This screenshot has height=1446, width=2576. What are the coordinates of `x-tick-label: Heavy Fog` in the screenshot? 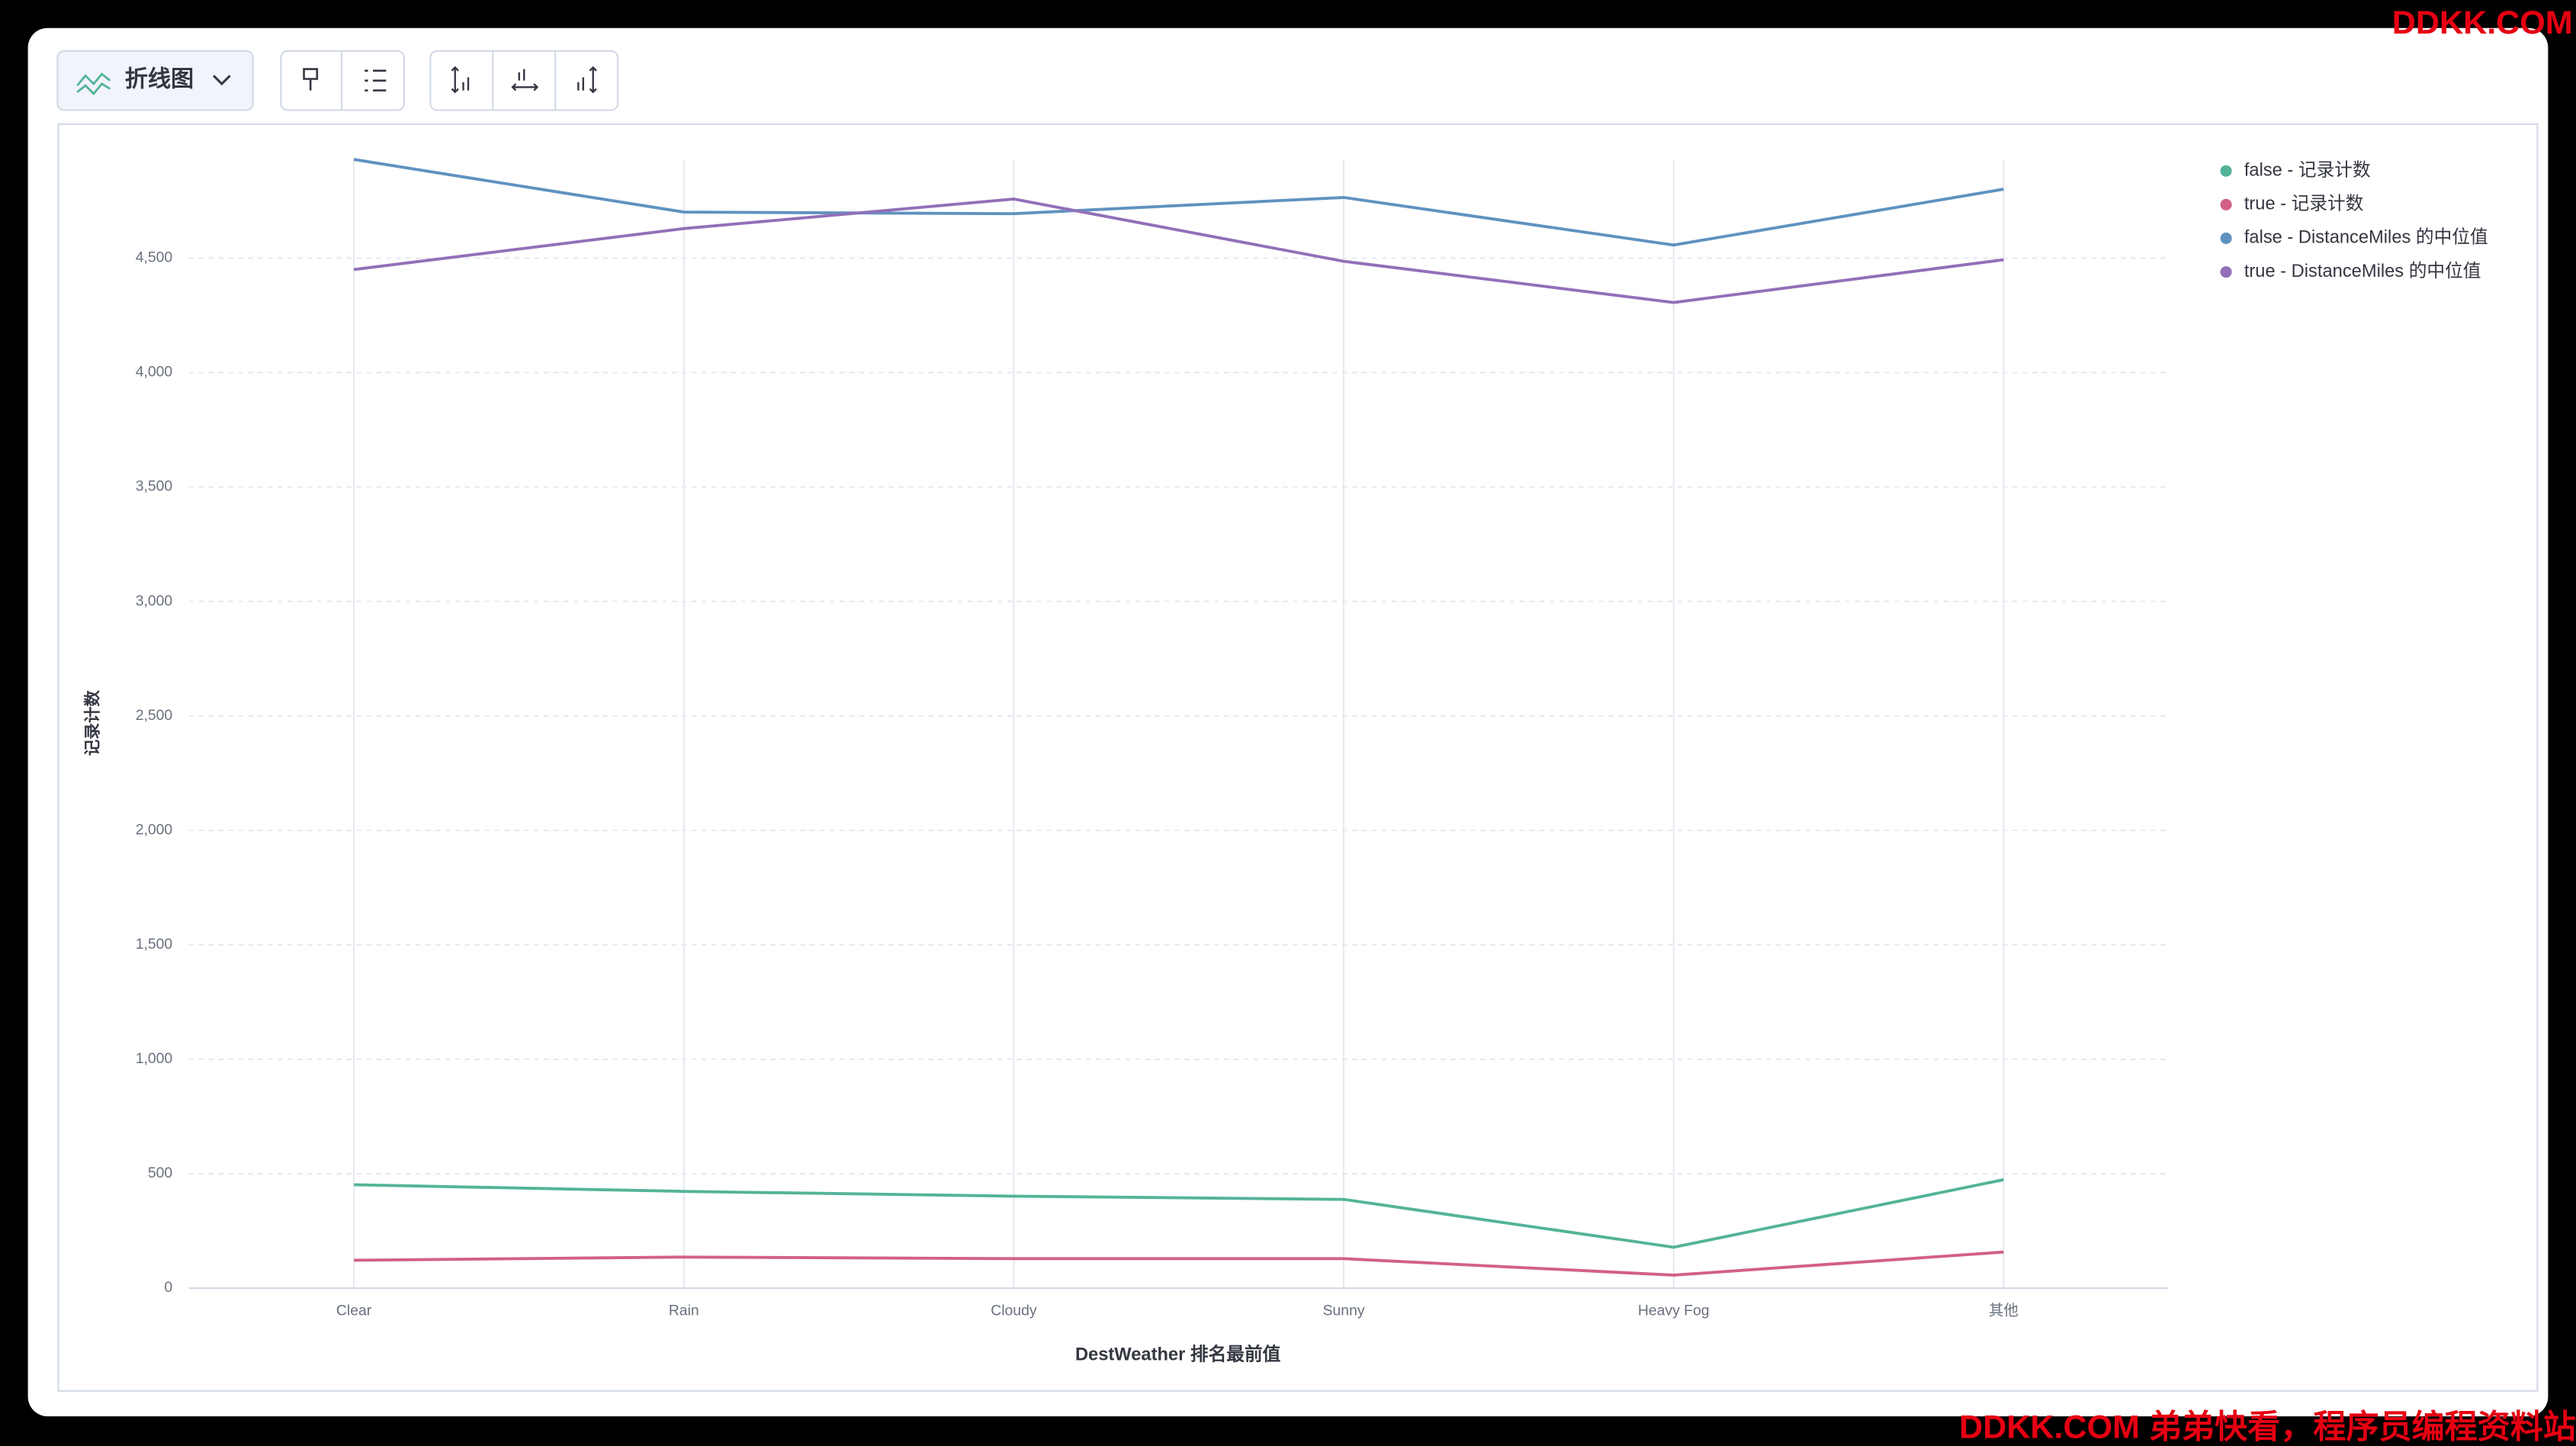 It's located at (1674, 1310).